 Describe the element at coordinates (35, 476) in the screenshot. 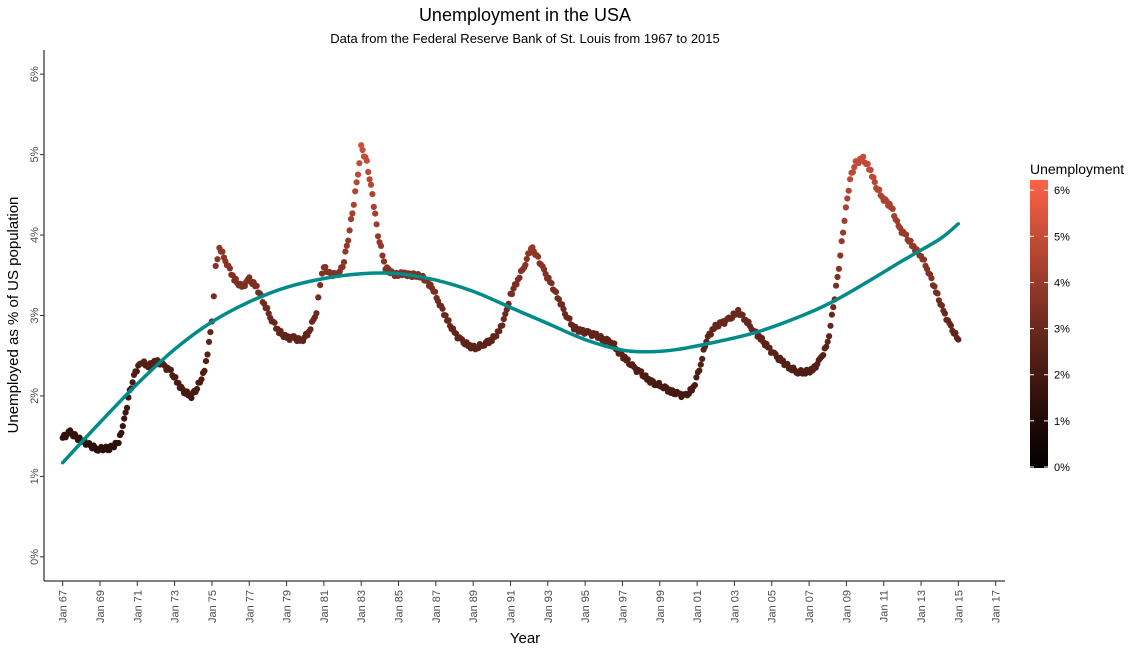

I see `y-tick-label: 1%` at that location.